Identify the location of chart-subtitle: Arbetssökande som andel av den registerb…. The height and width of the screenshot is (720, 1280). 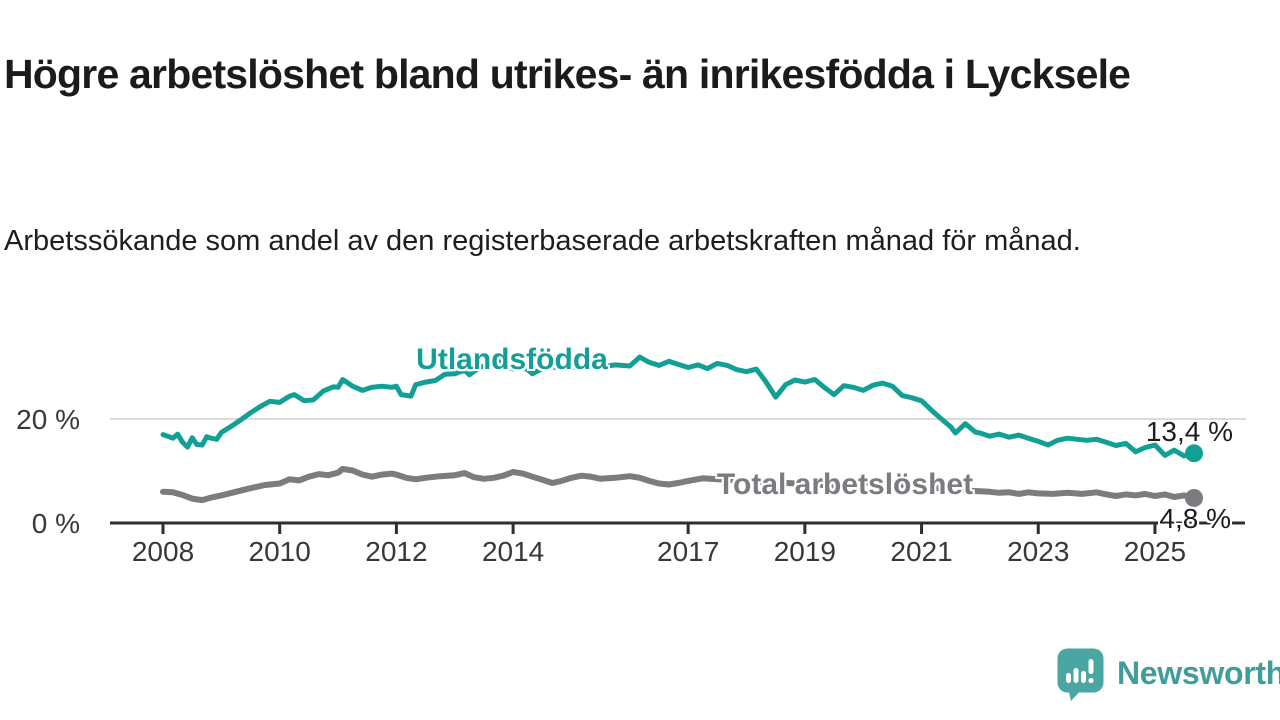
(542, 241).